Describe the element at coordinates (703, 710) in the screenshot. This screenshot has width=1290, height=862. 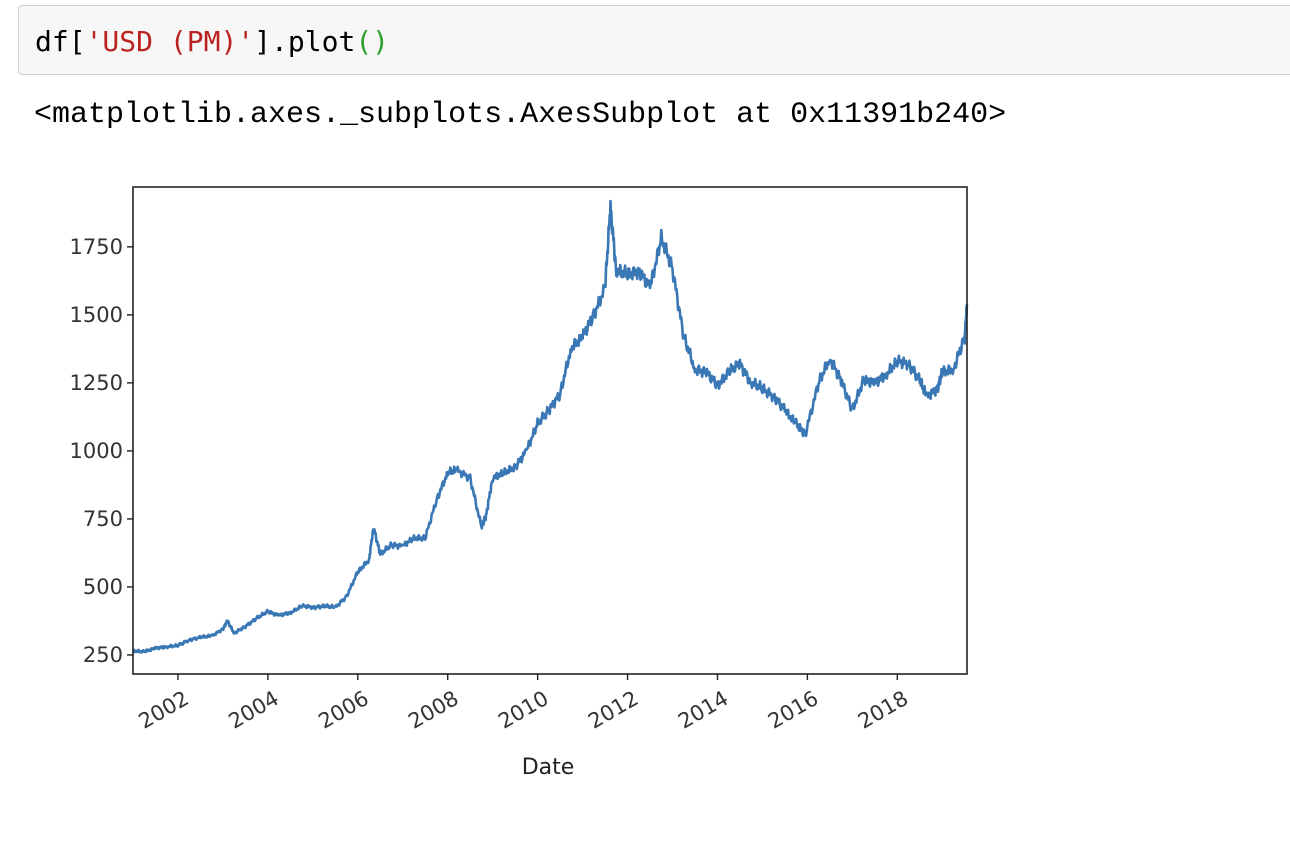
I see `x-tick-label: 2014` at that location.